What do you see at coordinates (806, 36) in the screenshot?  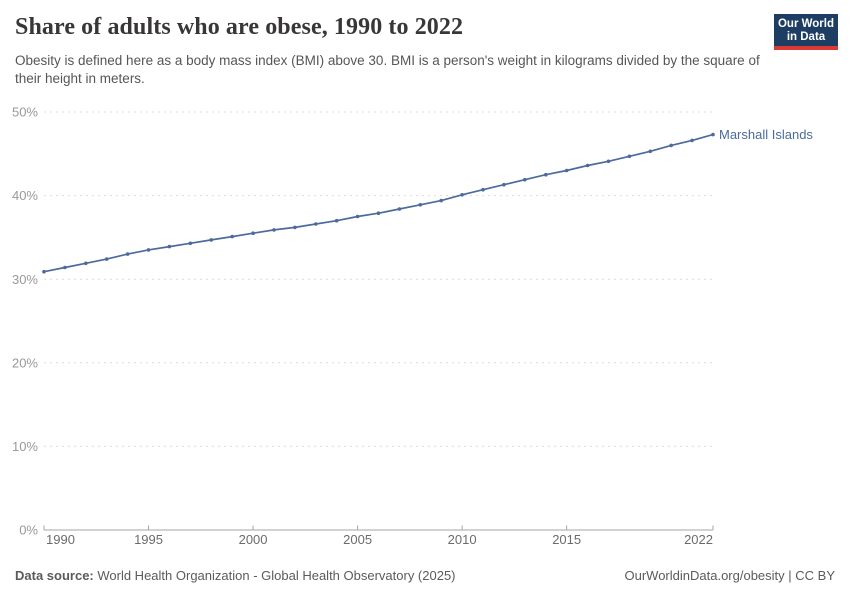 I see `owid-logo-line2: in Data` at bounding box center [806, 36].